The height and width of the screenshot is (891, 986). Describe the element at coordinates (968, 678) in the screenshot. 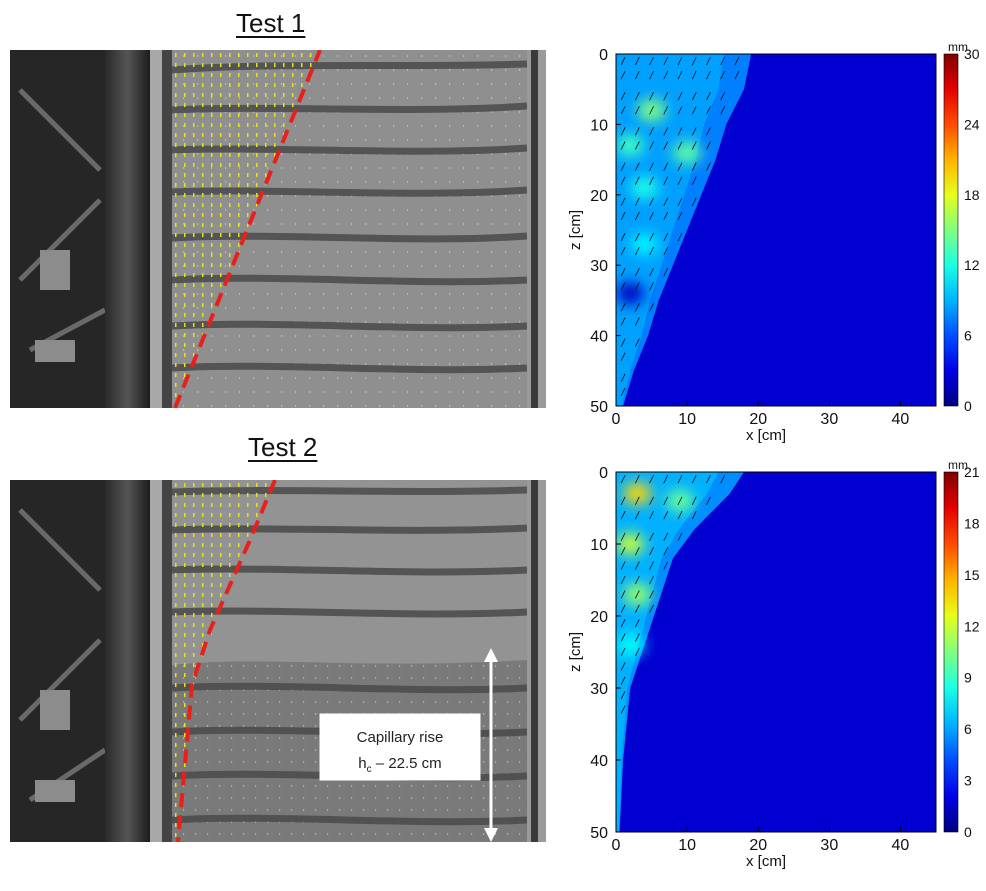

I see `colorbar-tick-label: 9` at that location.